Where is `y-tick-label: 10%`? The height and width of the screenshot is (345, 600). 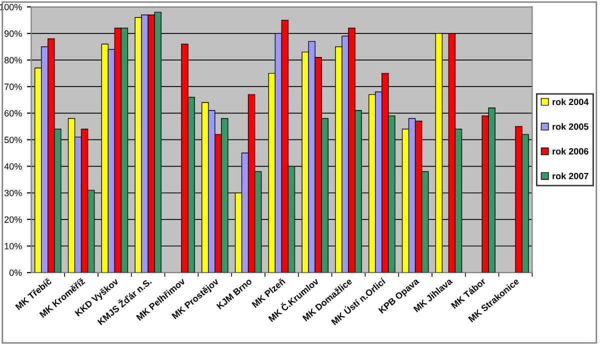
y-tick-label: 10% is located at coordinates (13, 246).